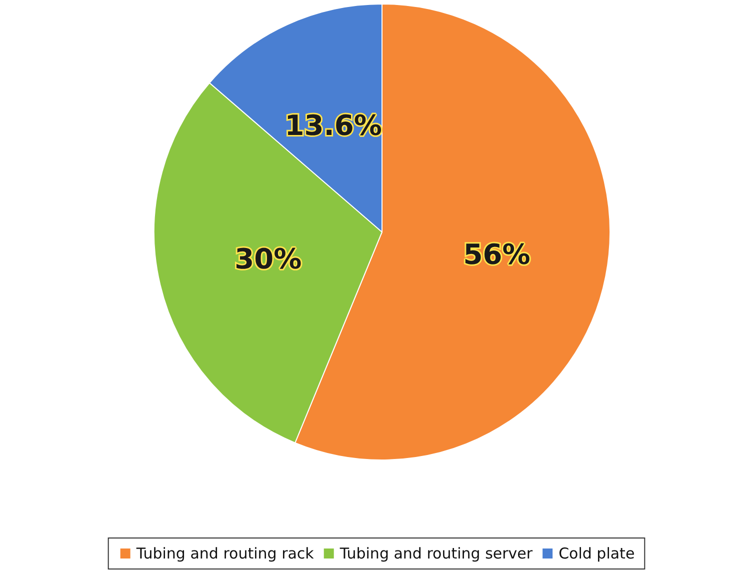  I want to click on legend-label: Cold plate, so click(596, 553).